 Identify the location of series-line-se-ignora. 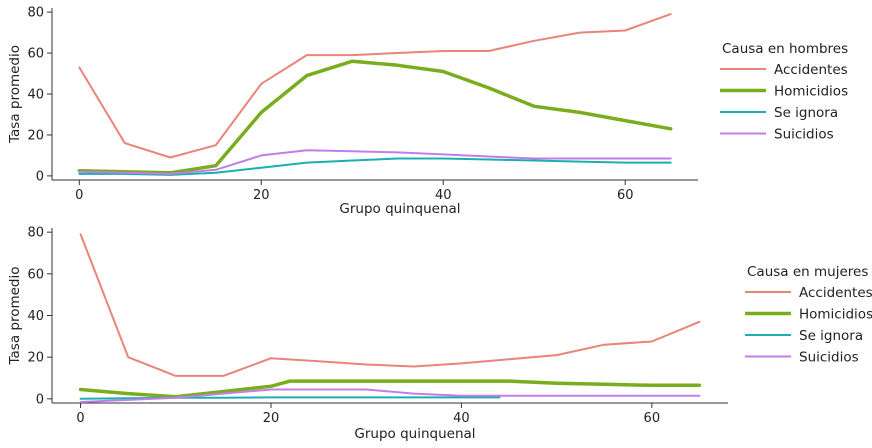
(375, 166).